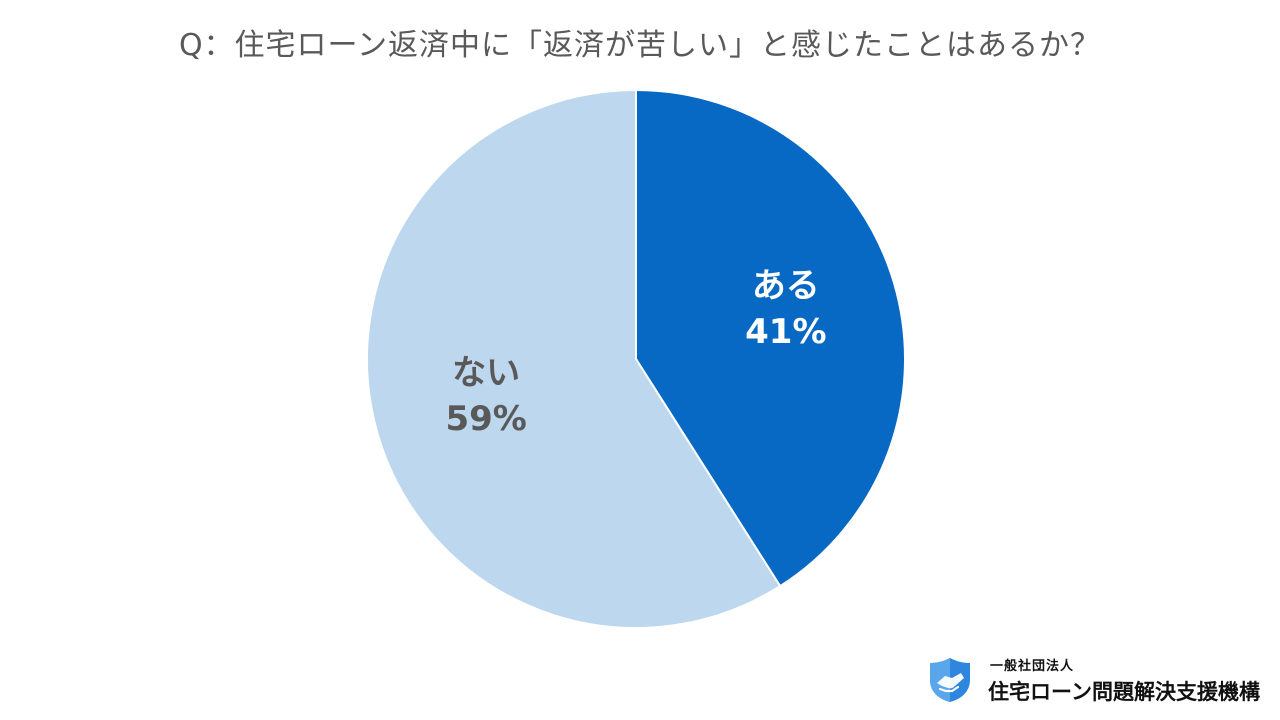 The height and width of the screenshot is (720, 1280). I want to click on org-name: 住宅ローン問題解決支援機構, so click(1124, 692).